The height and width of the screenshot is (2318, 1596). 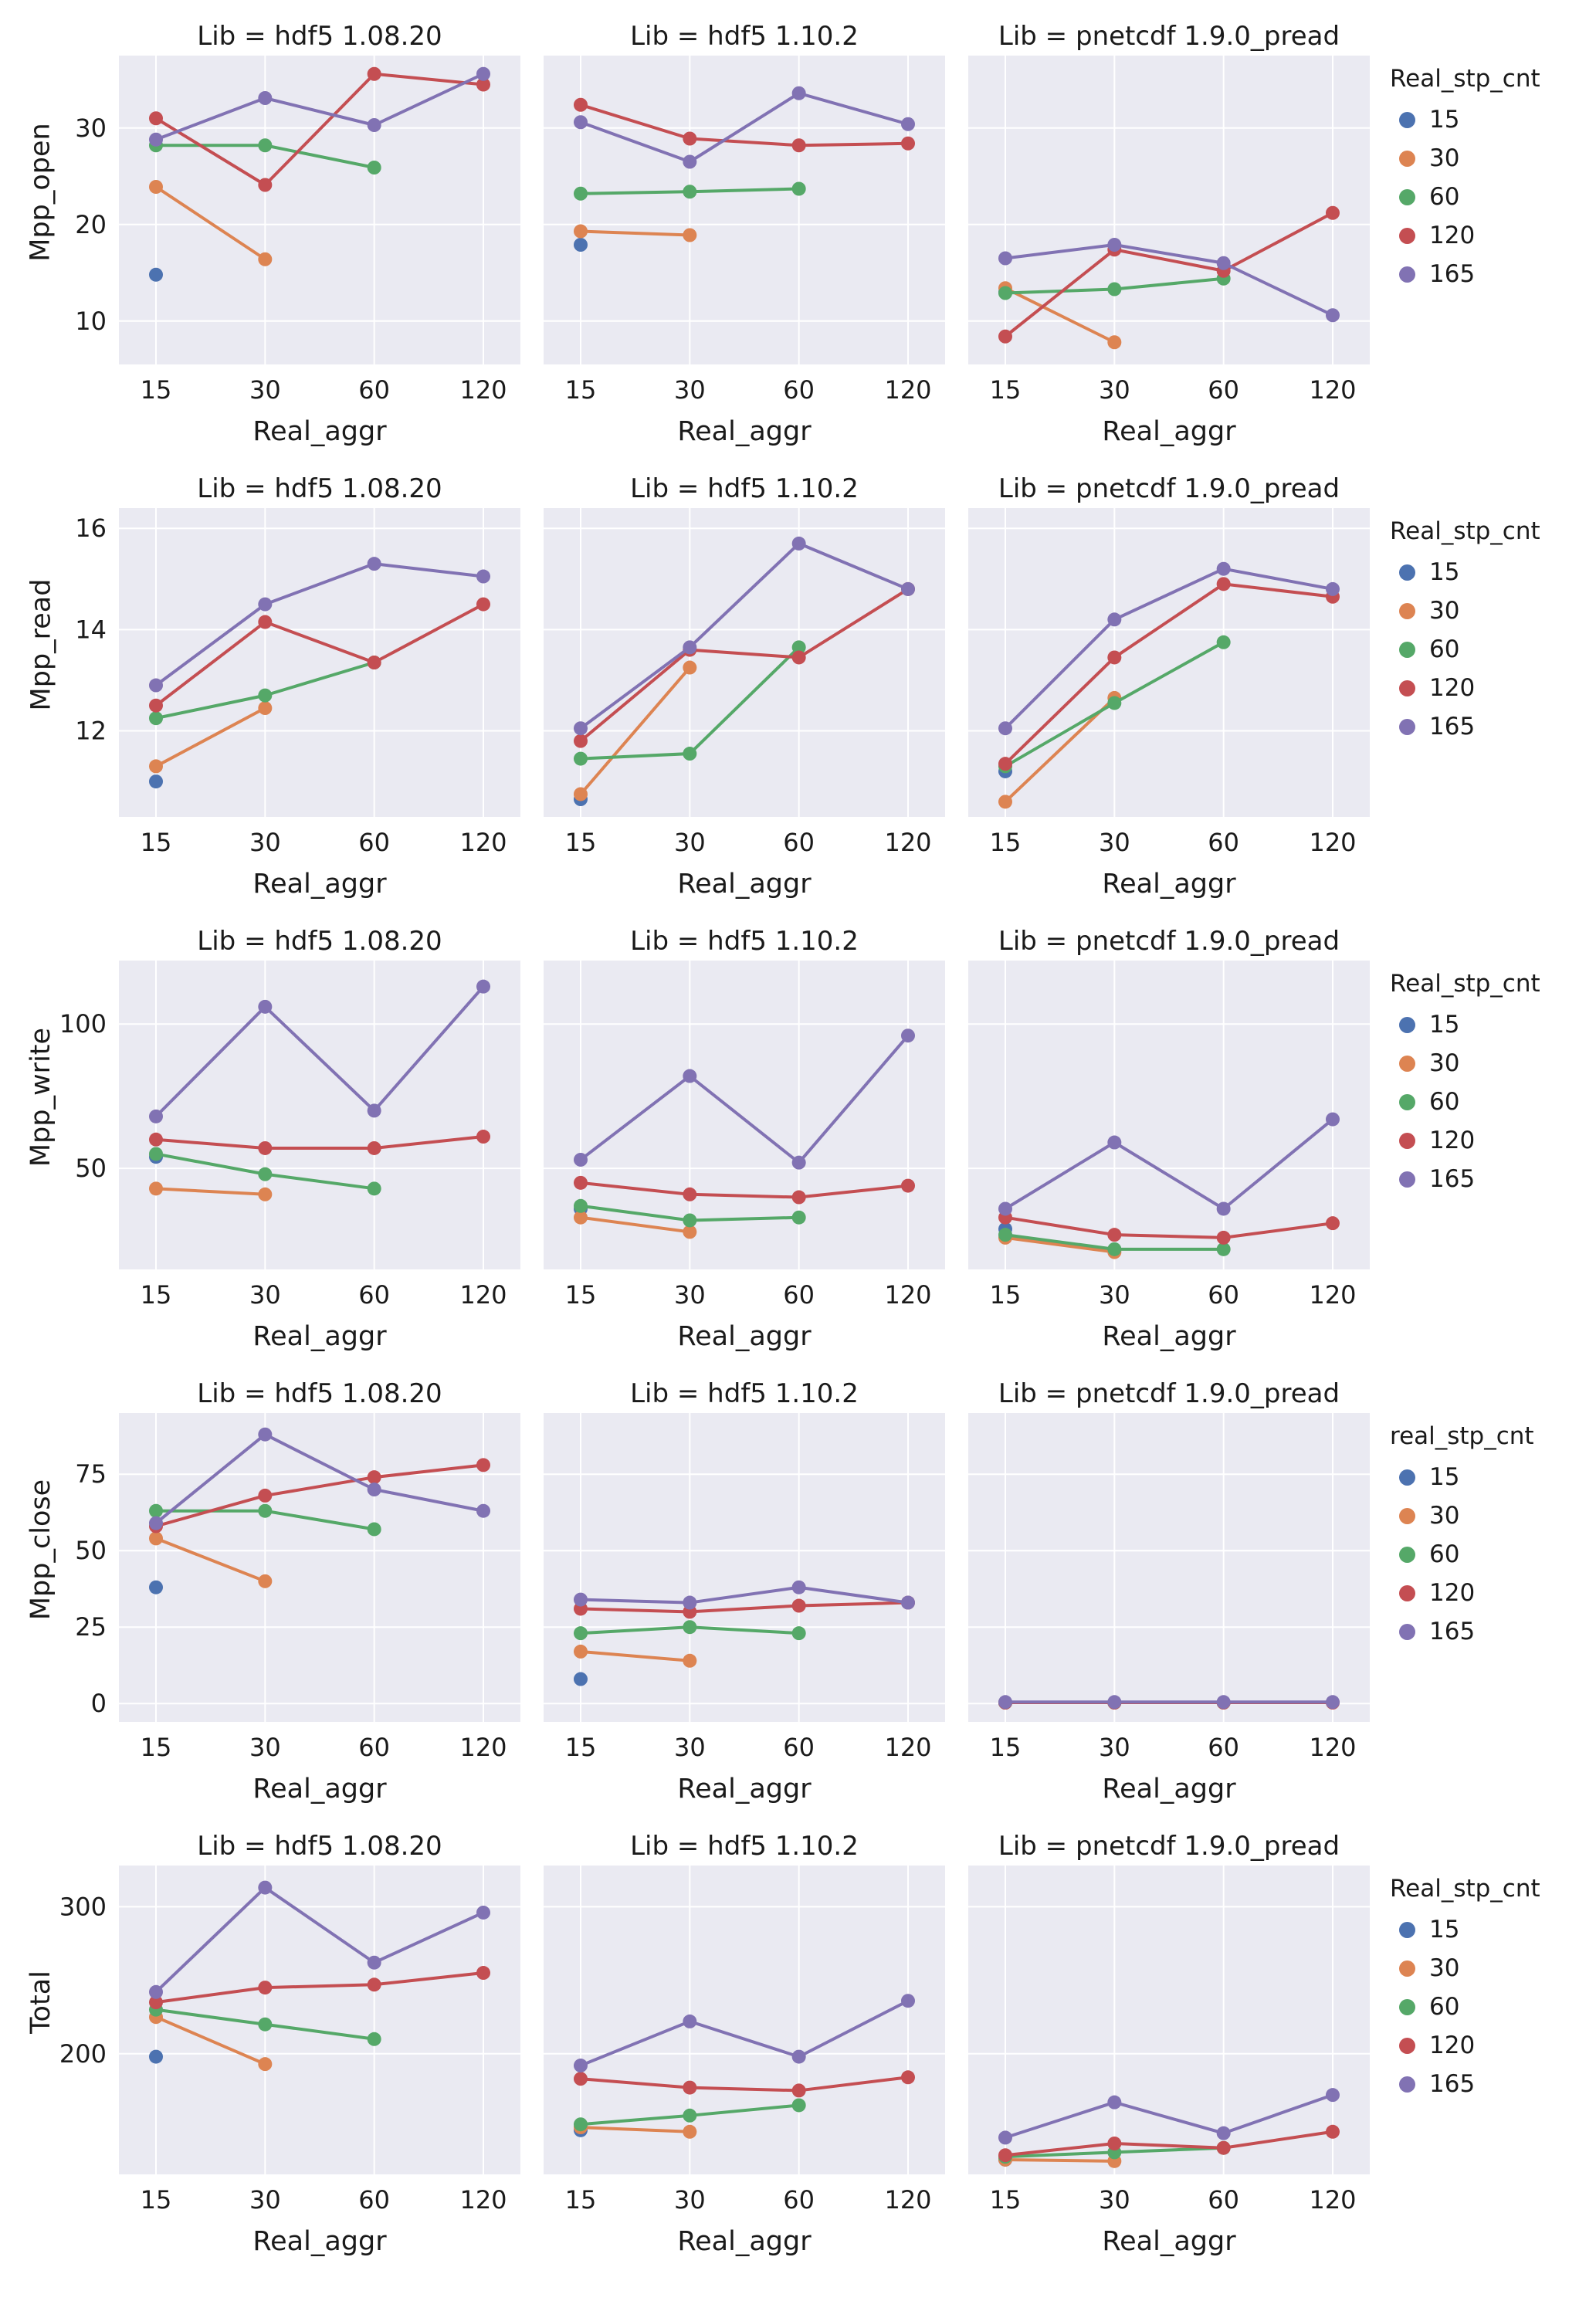 I want to click on legend-title: Real_stp_cnt, so click(x=1465, y=984).